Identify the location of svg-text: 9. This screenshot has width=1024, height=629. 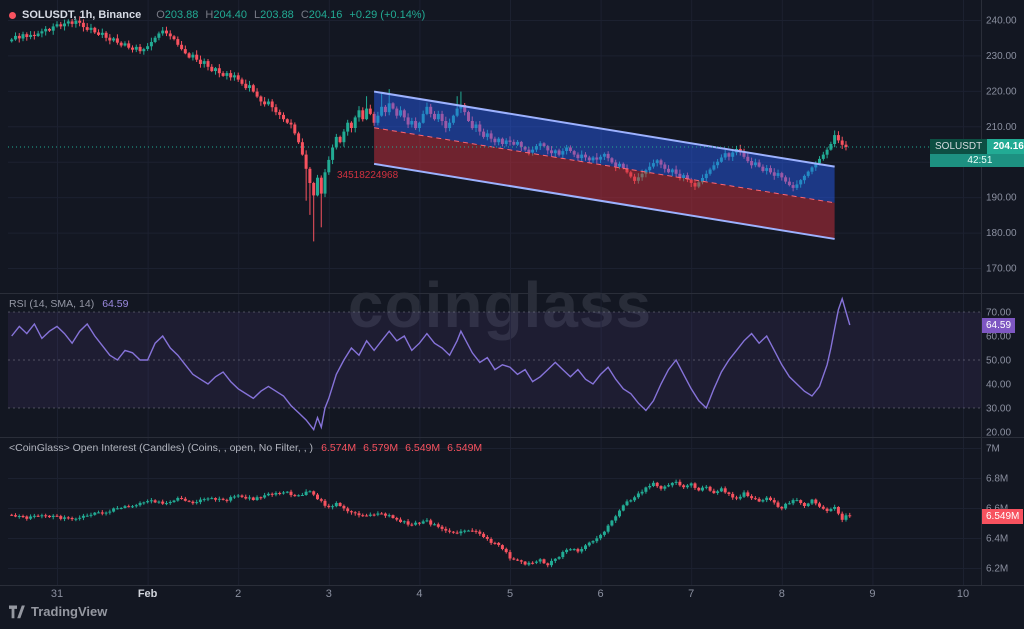
(872, 594).